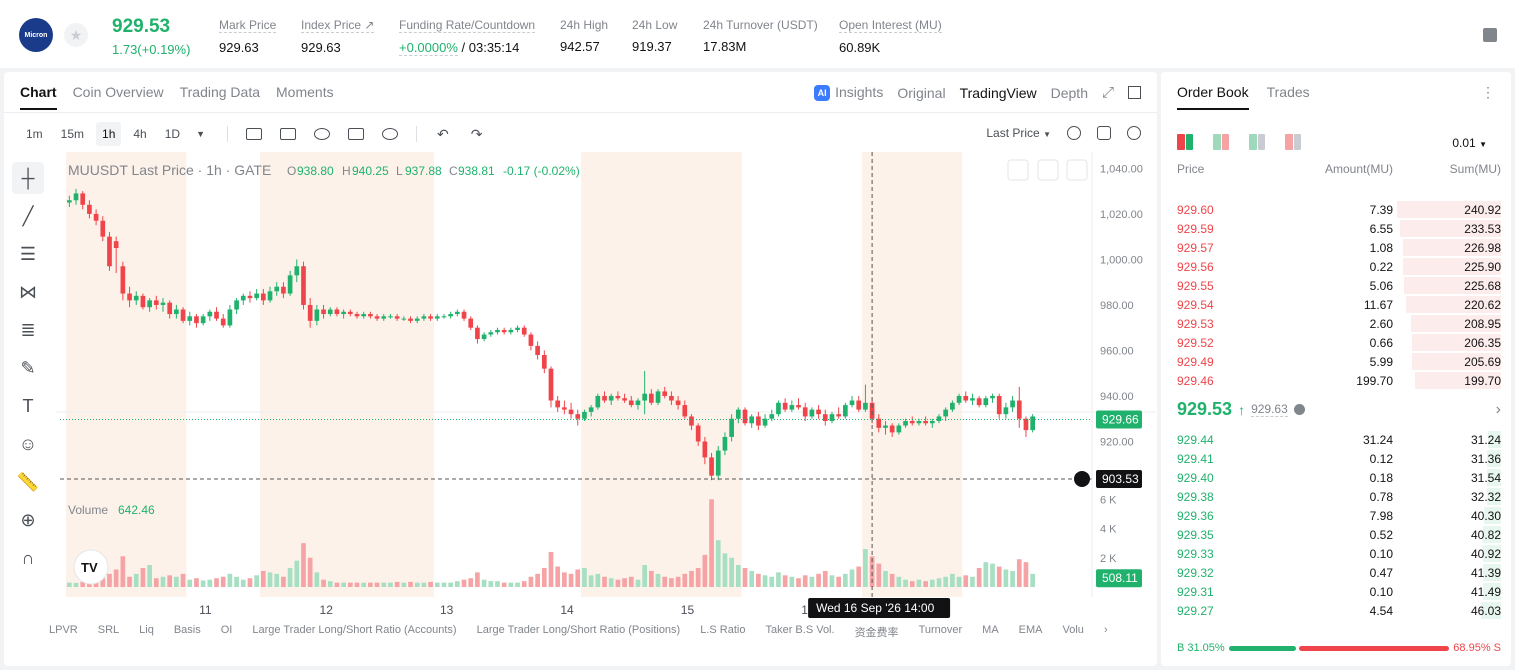 The height and width of the screenshot is (670, 1515). I want to click on tab-insights: AI Insights, so click(848, 93).